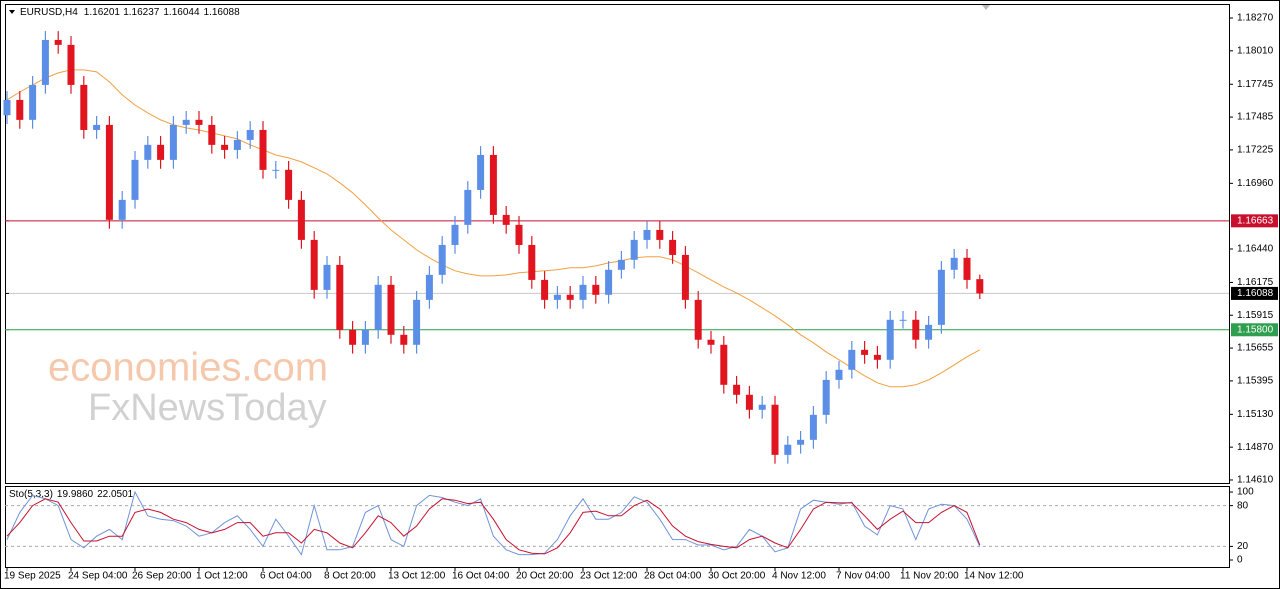 Image resolution: width=1280 pixels, height=589 pixels. I want to click on shift-marker, so click(986, 7).